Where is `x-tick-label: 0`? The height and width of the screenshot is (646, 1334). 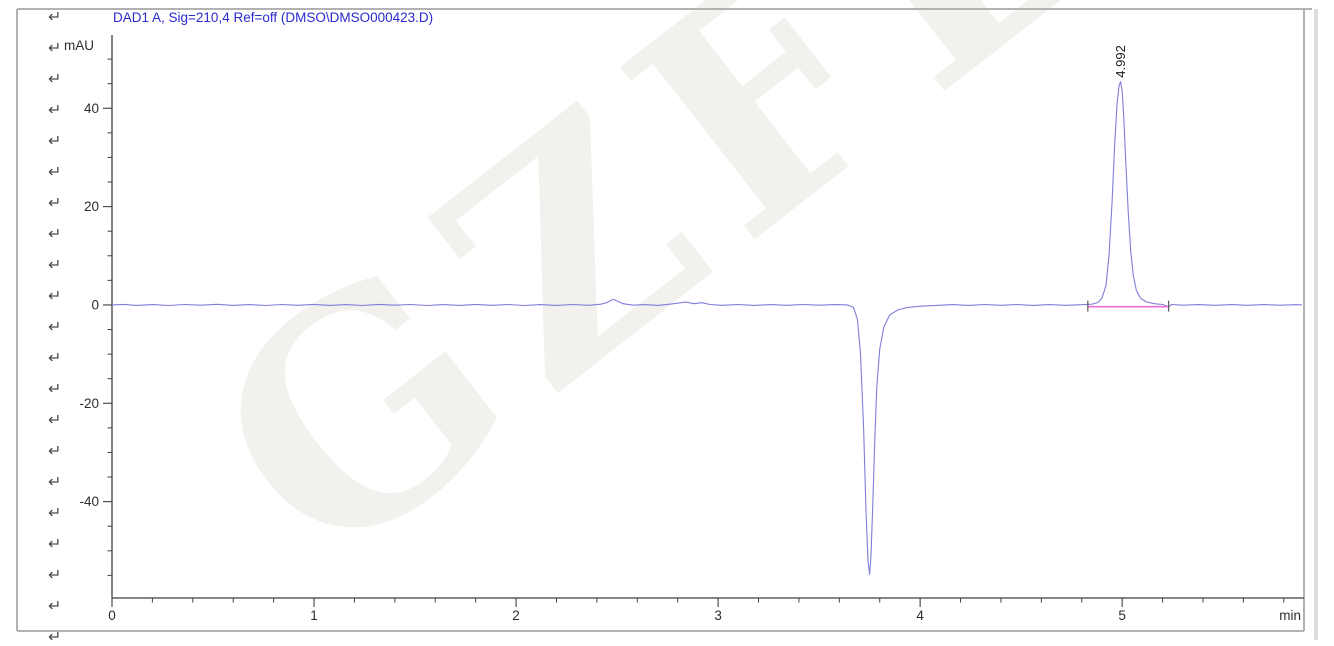 x-tick-label: 0 is located at coordinates (112, 615).